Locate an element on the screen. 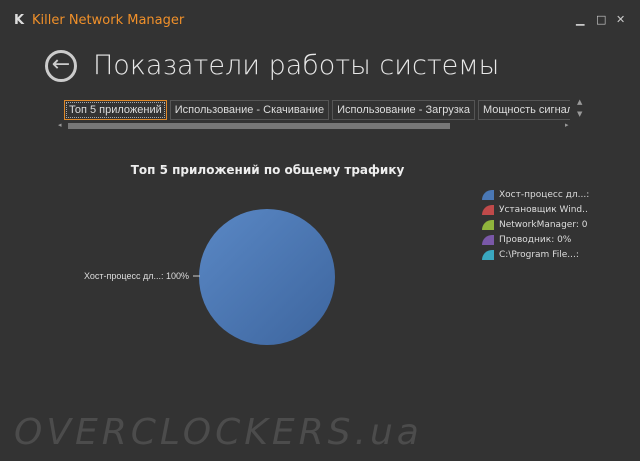 This screenshot has height=461, width=640. pie-slice is located at coordinates (267, 277).